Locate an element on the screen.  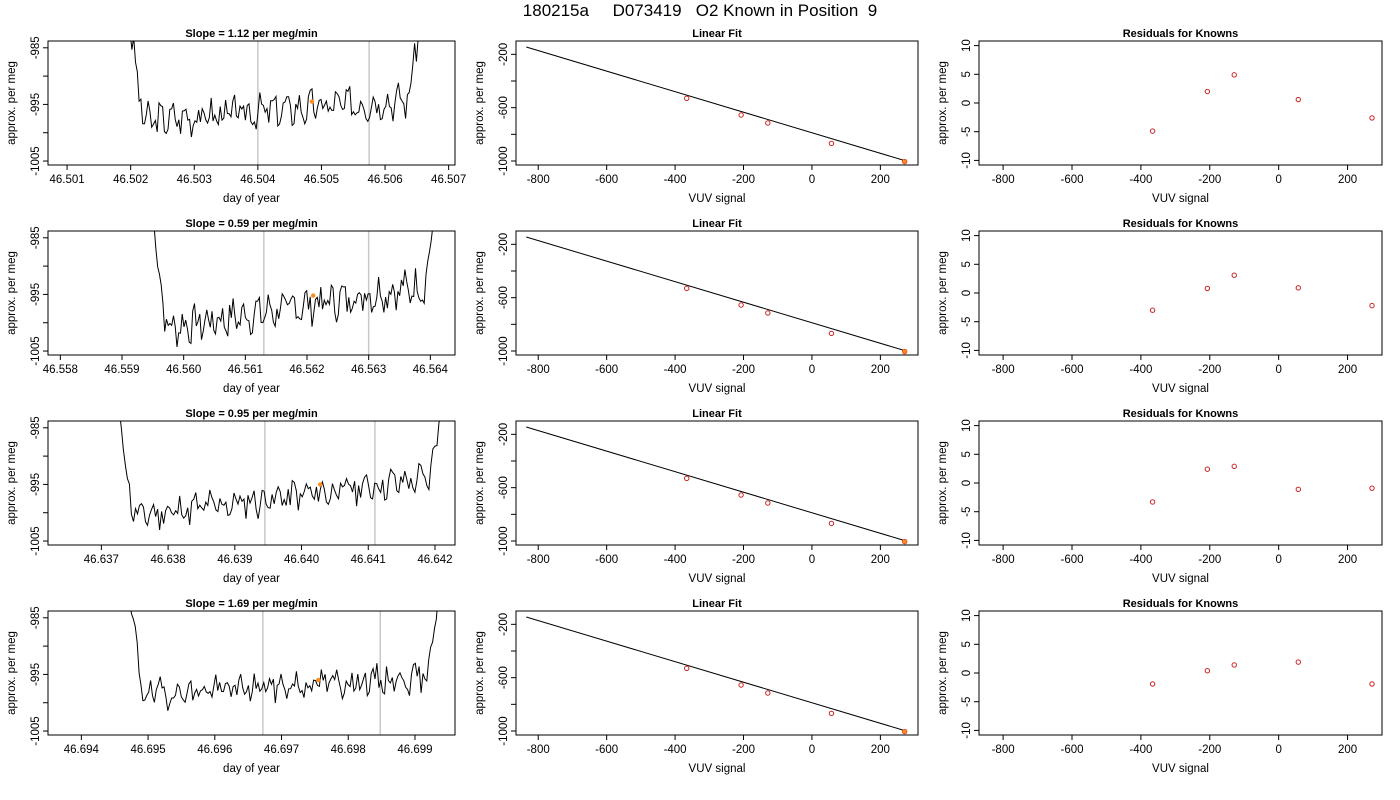
x-tick-label: 46.639 is located at coordinates (234, 560).